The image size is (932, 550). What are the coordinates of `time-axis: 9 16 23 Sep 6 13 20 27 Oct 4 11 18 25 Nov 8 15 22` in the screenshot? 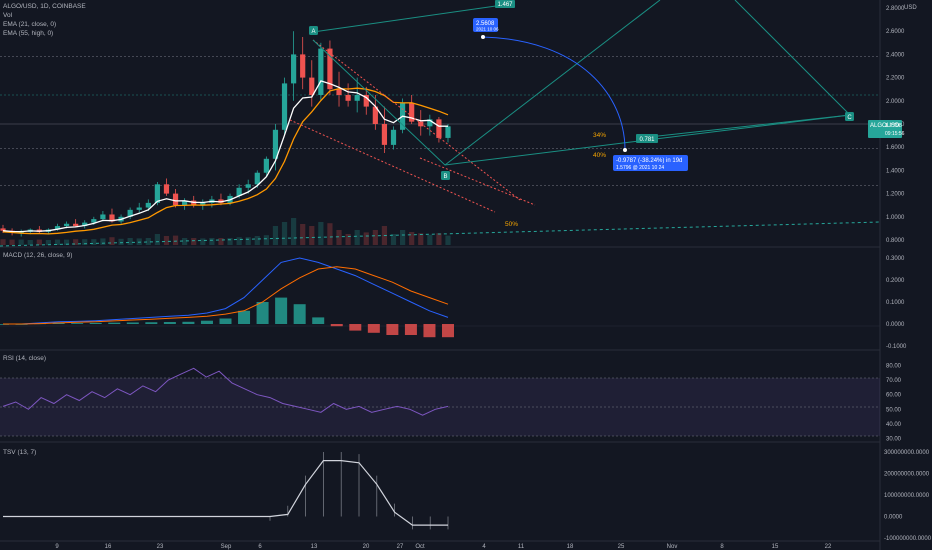 It's located at (443, 547).